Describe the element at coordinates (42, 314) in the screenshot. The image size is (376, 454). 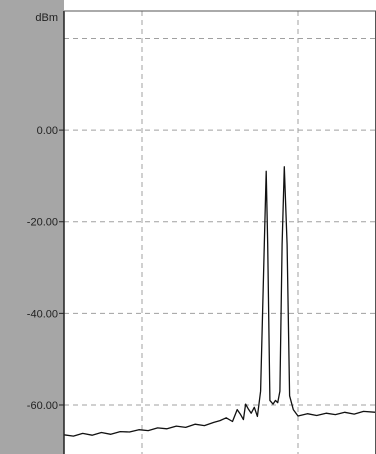
I see `y-tick-label: -40.00` at that location.